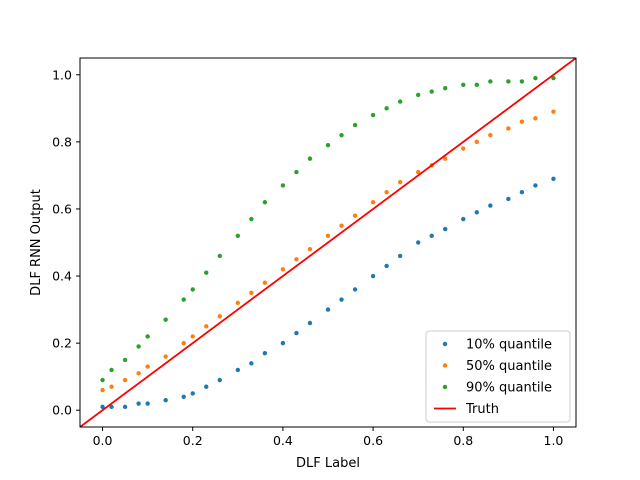  I want to click on legend-label-50-quantile: 50% quantile, so click(509, 366).